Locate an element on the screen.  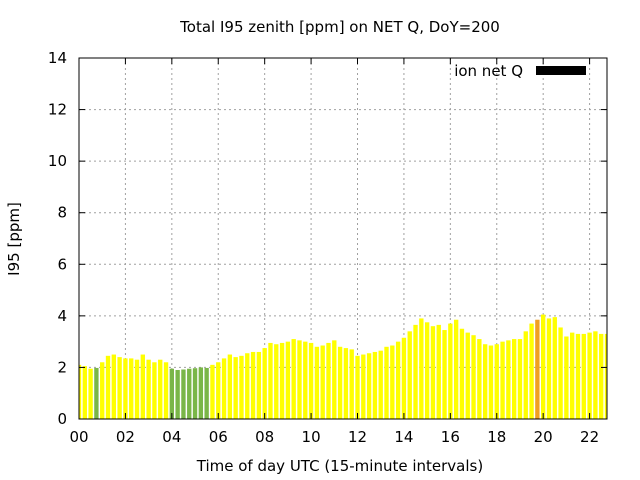
x-tick-label: 14 is located at coordinates (403, 437).